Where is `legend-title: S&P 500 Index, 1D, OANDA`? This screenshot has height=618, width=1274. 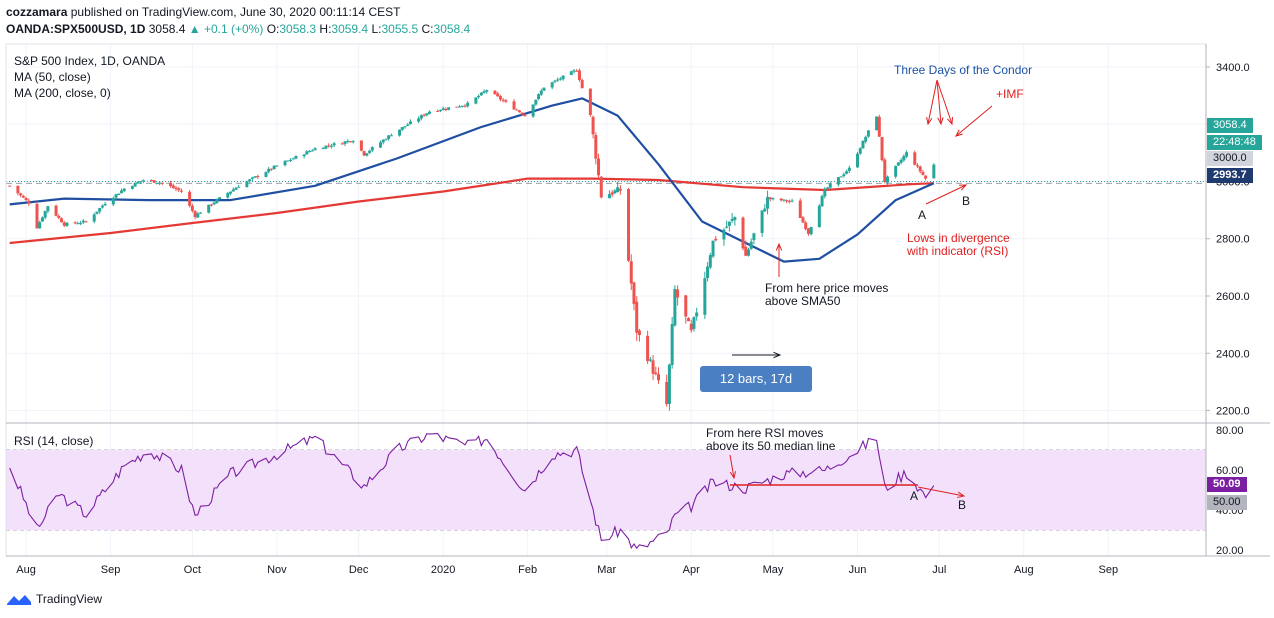 legend-title: S&P 500 Index, 1D, OANDA is located at coordinates (90, 61).